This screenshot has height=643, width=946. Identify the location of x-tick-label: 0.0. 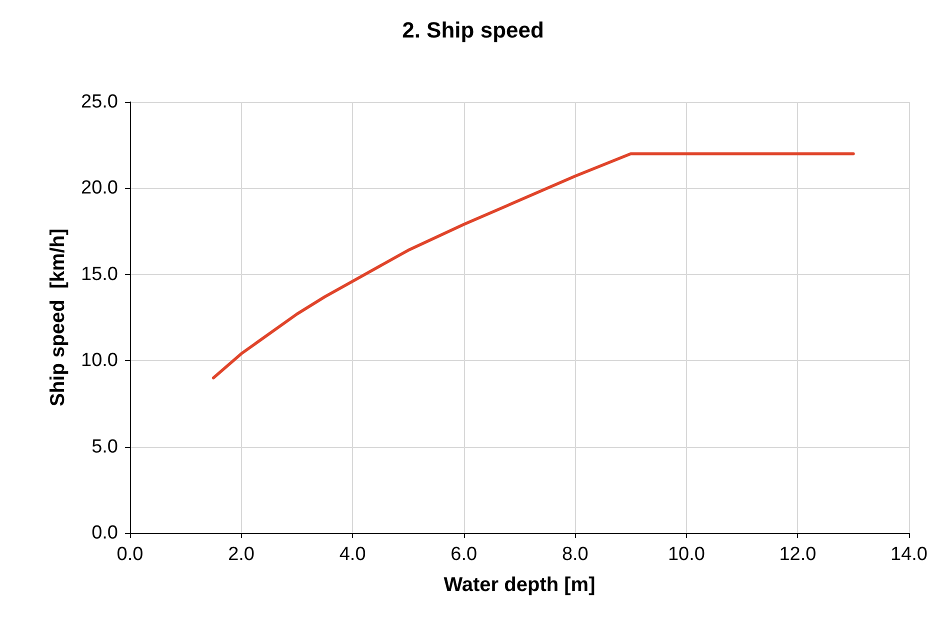
(130, 554).